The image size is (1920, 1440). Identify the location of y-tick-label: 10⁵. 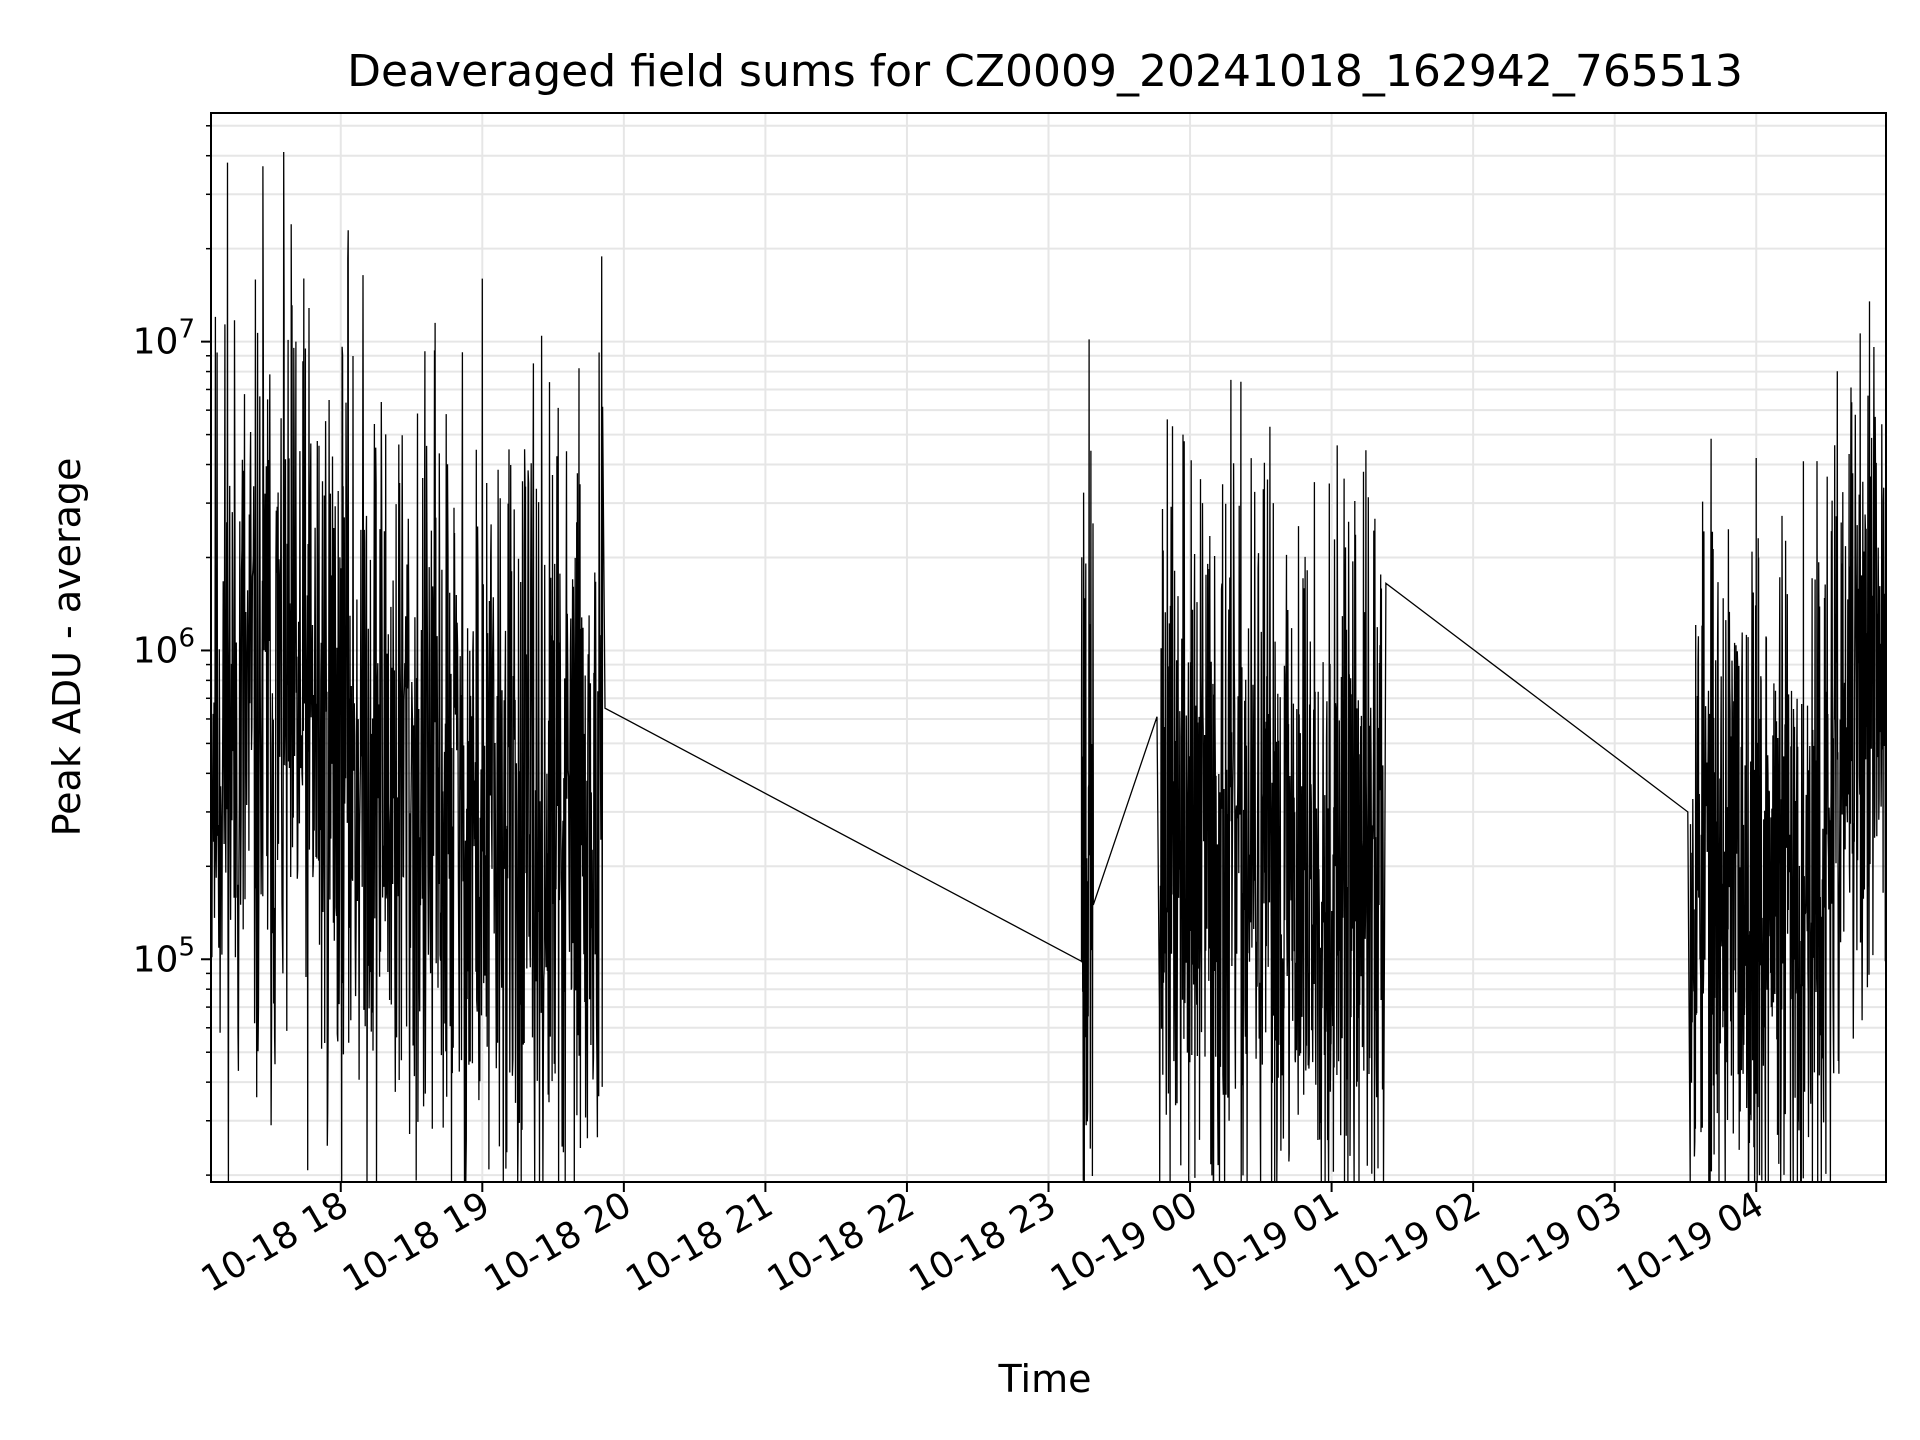
(164, 956).